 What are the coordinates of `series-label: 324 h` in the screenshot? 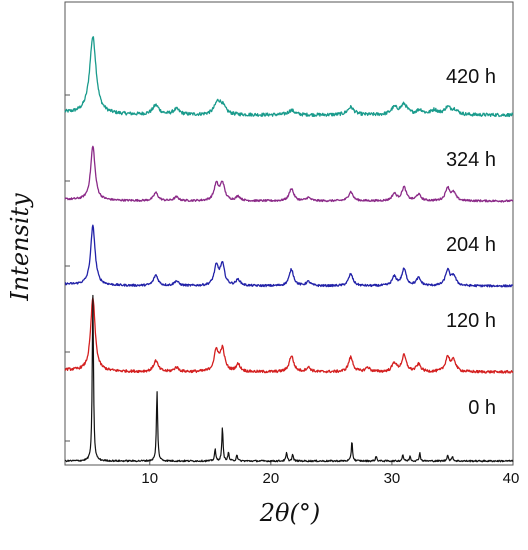 It's located at (471, 160).